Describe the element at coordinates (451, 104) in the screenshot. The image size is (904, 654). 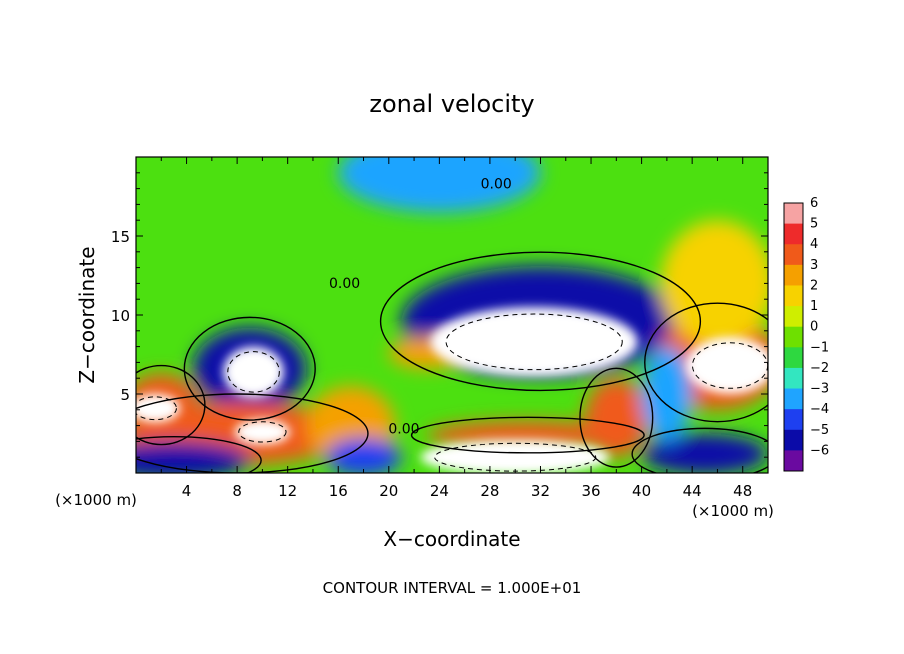
I see `chart-title: zonal velocity` at that location.